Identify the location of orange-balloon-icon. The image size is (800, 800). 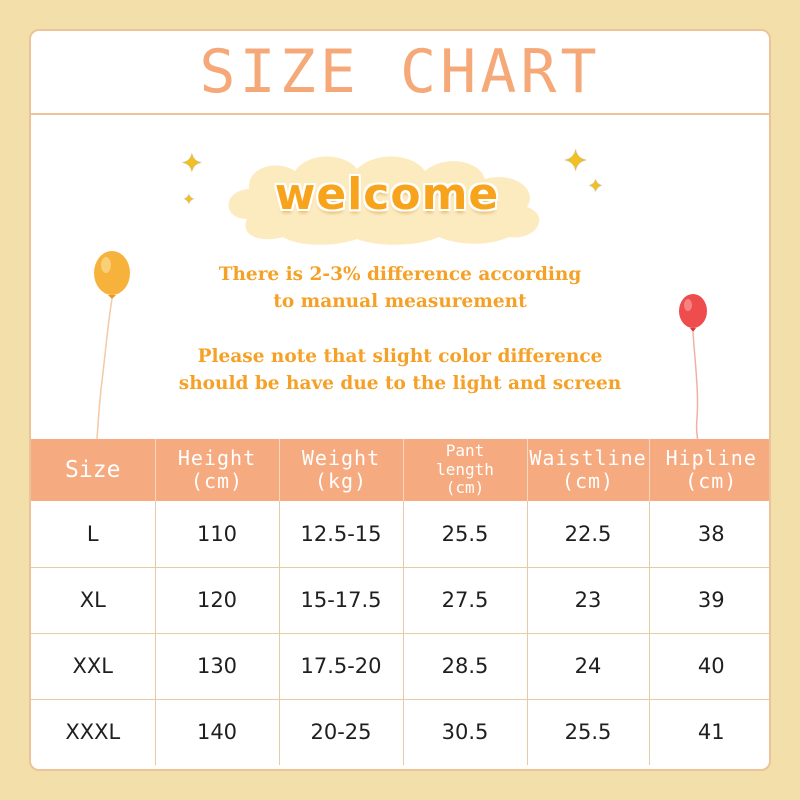
(112, 345).